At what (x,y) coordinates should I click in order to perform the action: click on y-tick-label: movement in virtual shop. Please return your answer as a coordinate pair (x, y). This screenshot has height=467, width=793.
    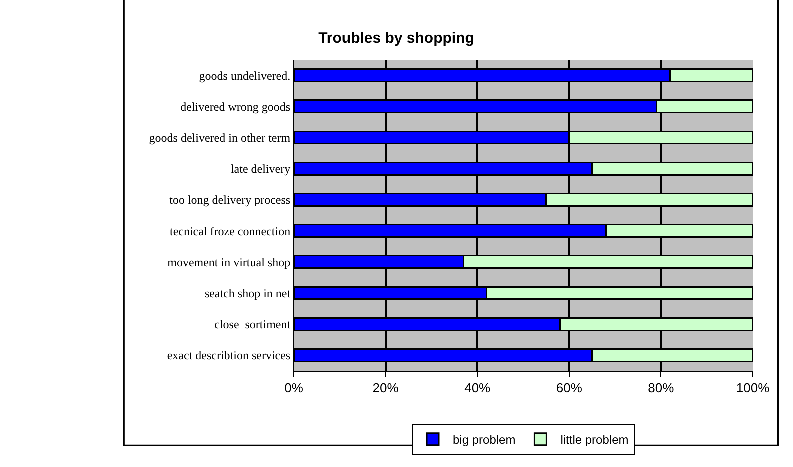
    Looking at the image, I should click on (229, 262).